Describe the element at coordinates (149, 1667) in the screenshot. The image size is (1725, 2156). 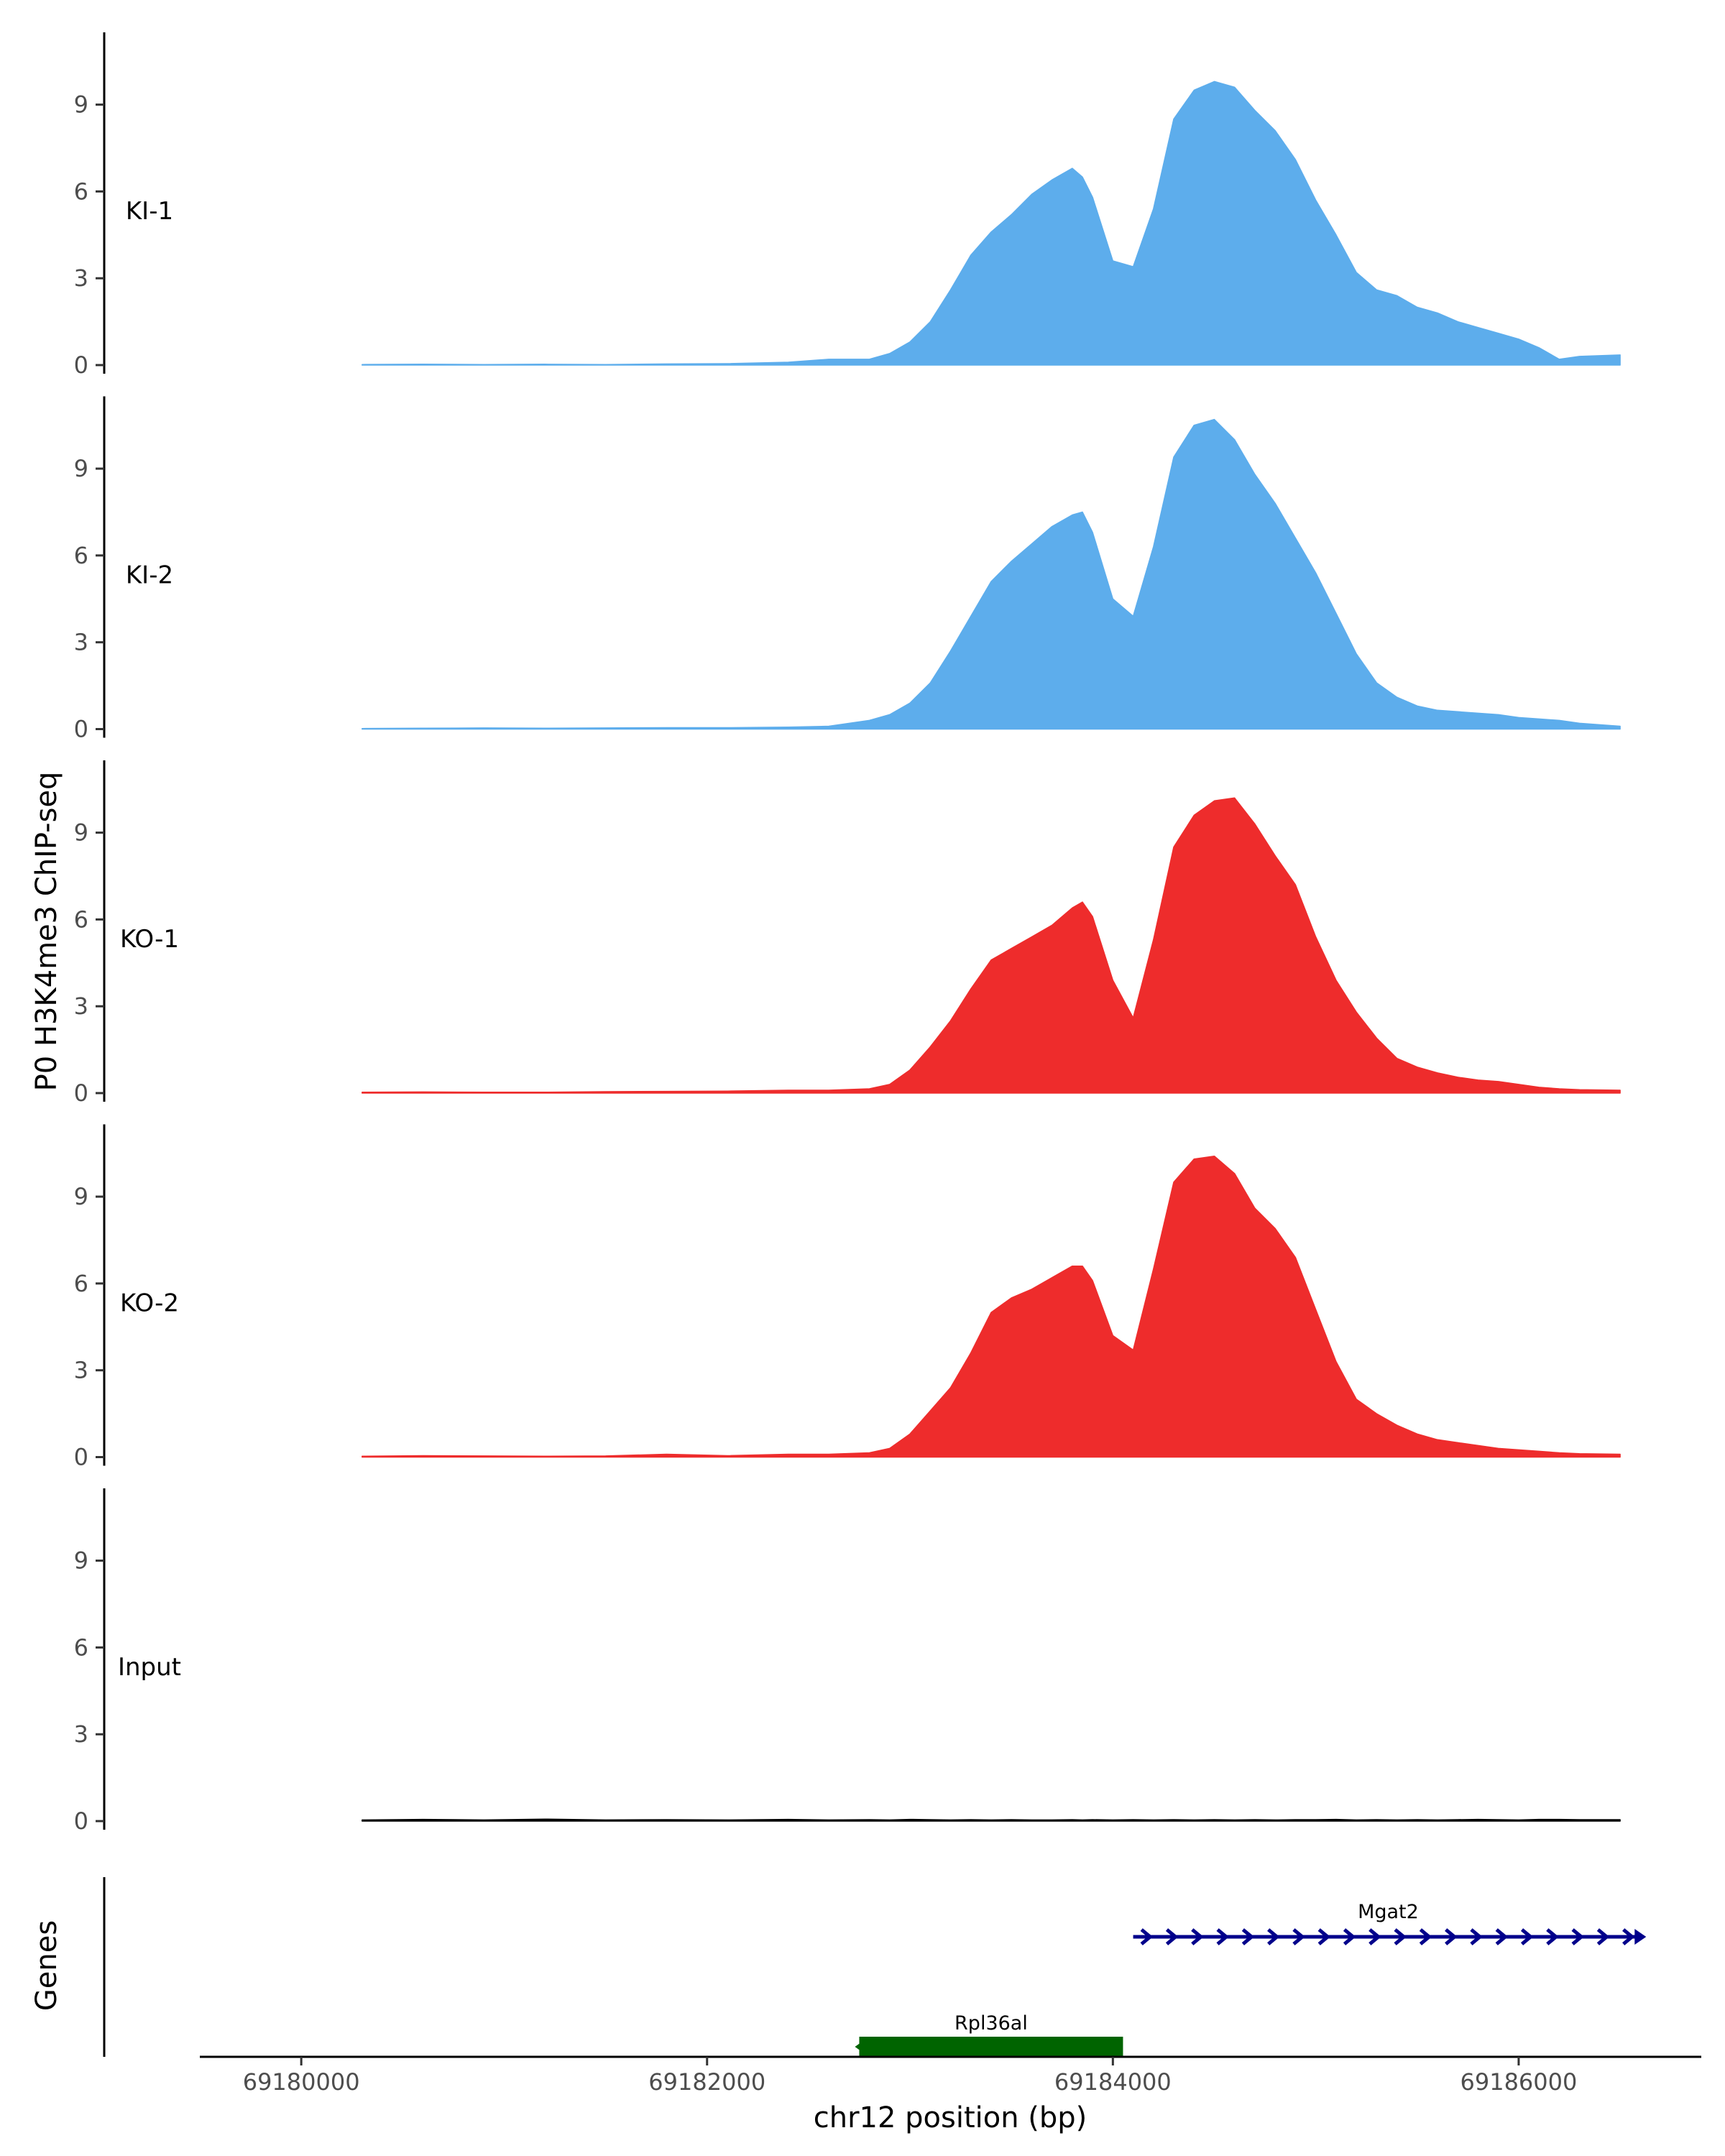
I see `track-label: Input` at that location.